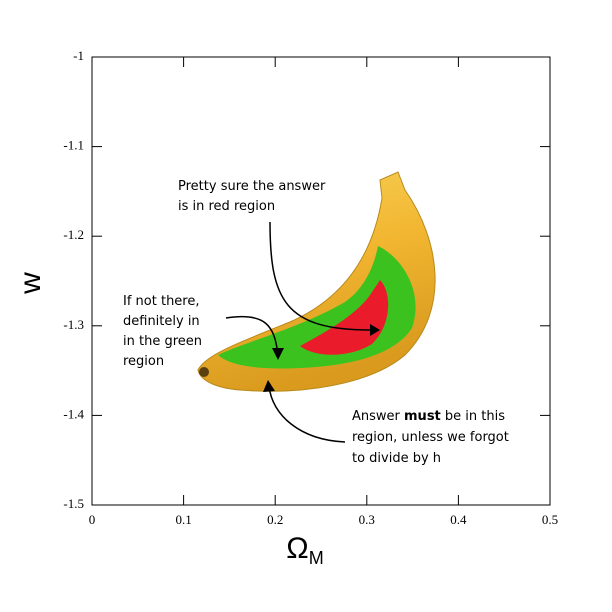 The height and width of the screenshot is (612, 612). What do you see at coordinates (143, 361) in the screenshot?
I see `annotation: region` at bounding box center [143, 361].